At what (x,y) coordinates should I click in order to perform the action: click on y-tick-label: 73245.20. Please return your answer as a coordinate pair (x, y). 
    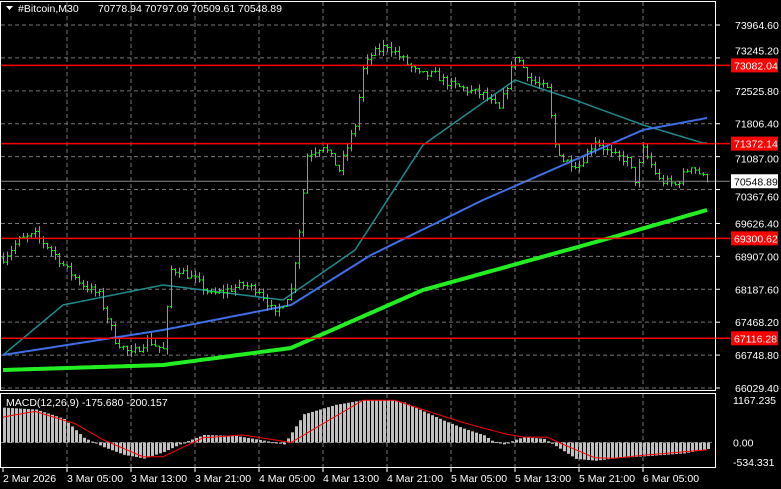
    Looking at the image, I should click on (757, 51).